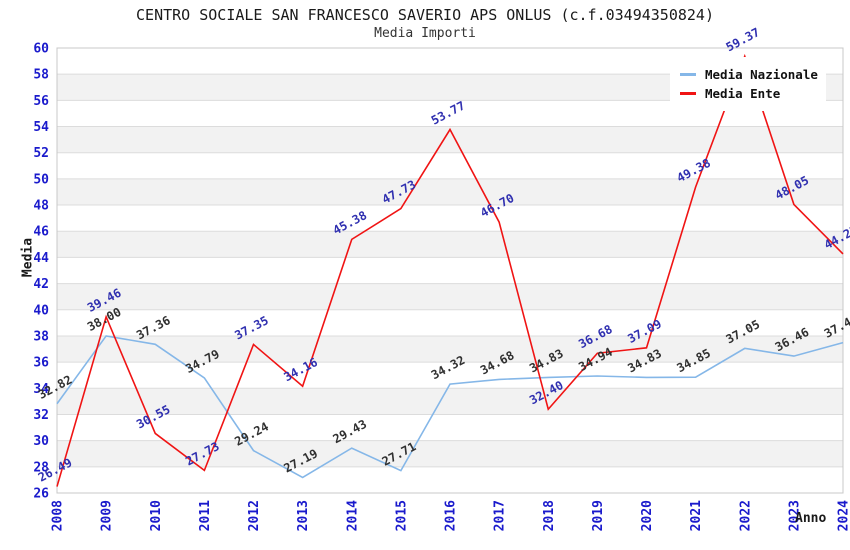 The height and width of the screenshot is (550, 850). Describe the element at coordinates (41, 389) in the screenshot. I see `y-tick-label: 34` at that location.